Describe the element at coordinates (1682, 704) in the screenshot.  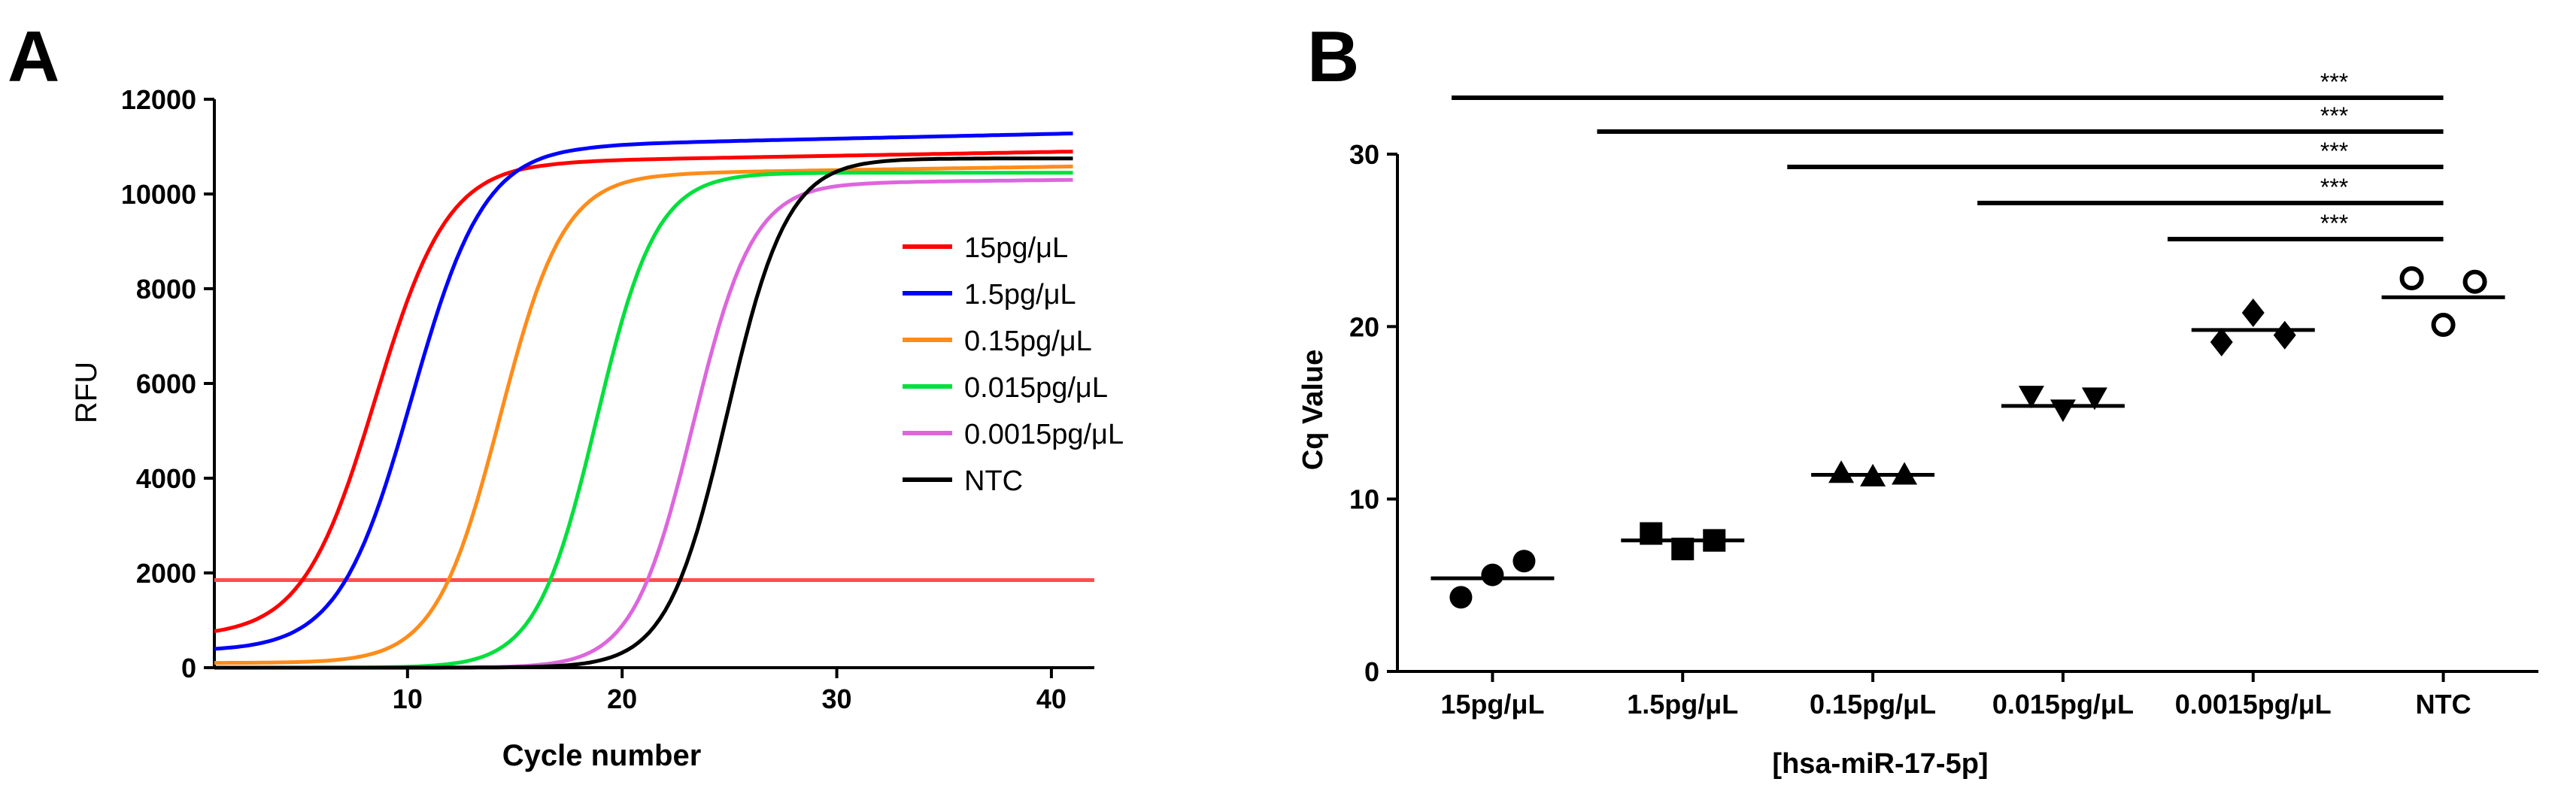
I see `category-label: 1.5pg/μL` at that location.